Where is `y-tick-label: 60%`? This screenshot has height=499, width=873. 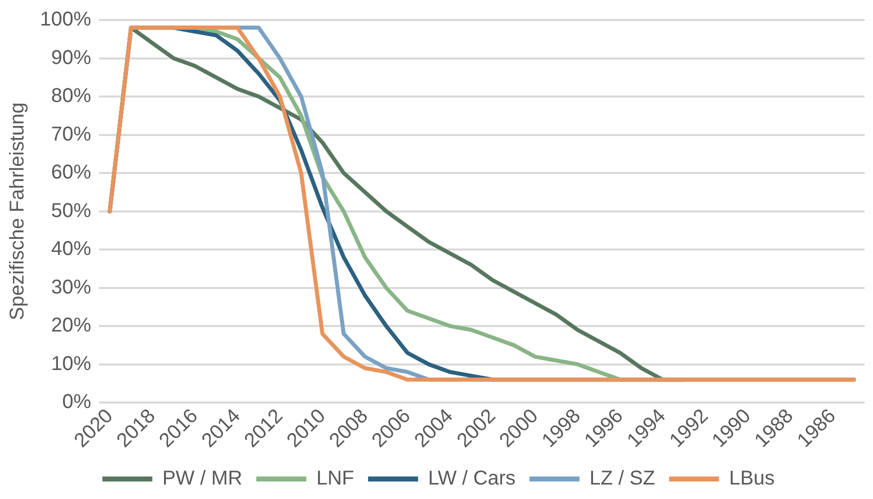 y-tick-label: 60% is located at coordinates (71, 173).